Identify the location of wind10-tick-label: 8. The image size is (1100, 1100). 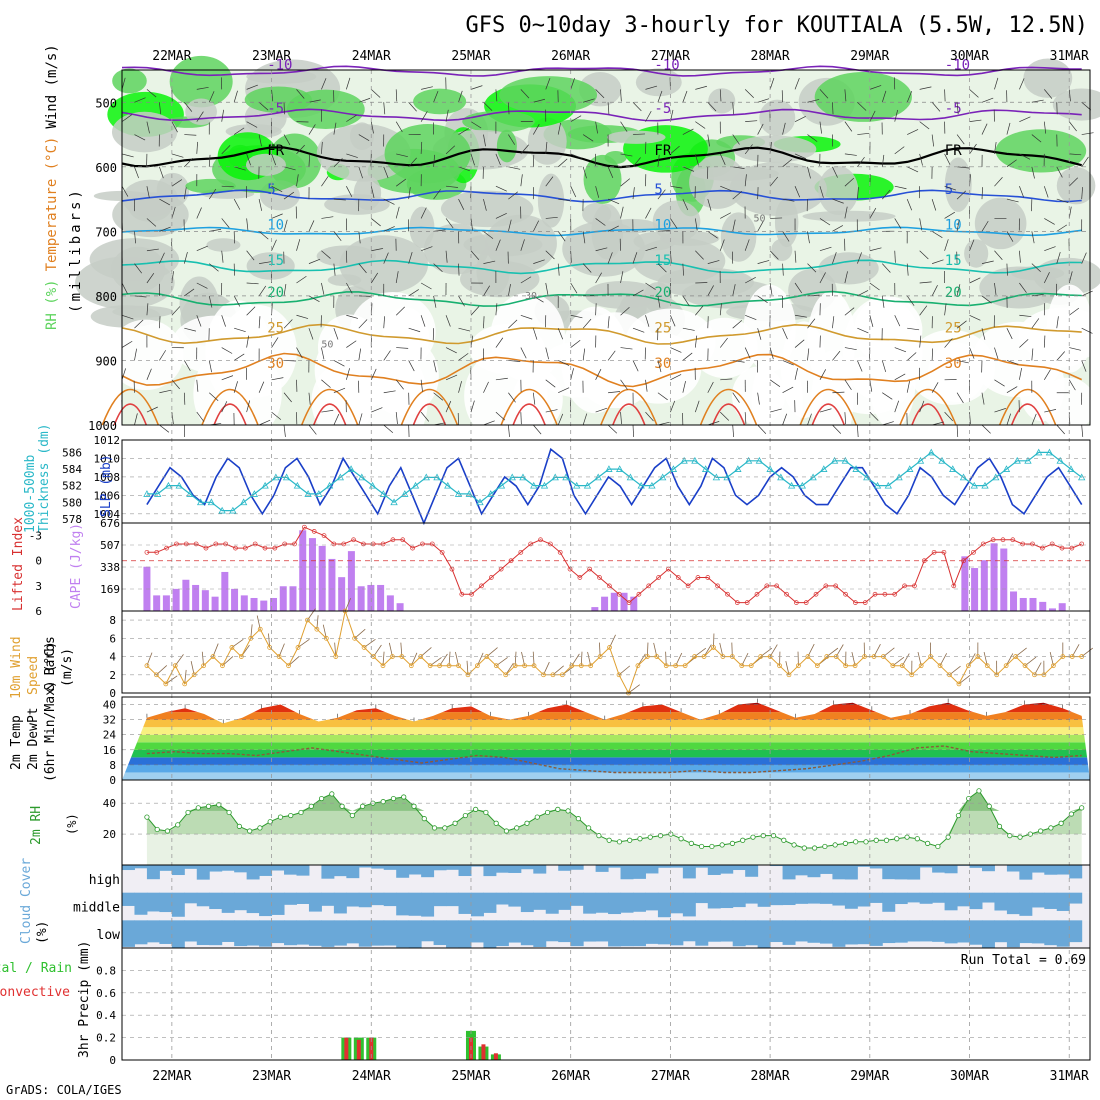
(112, 620).